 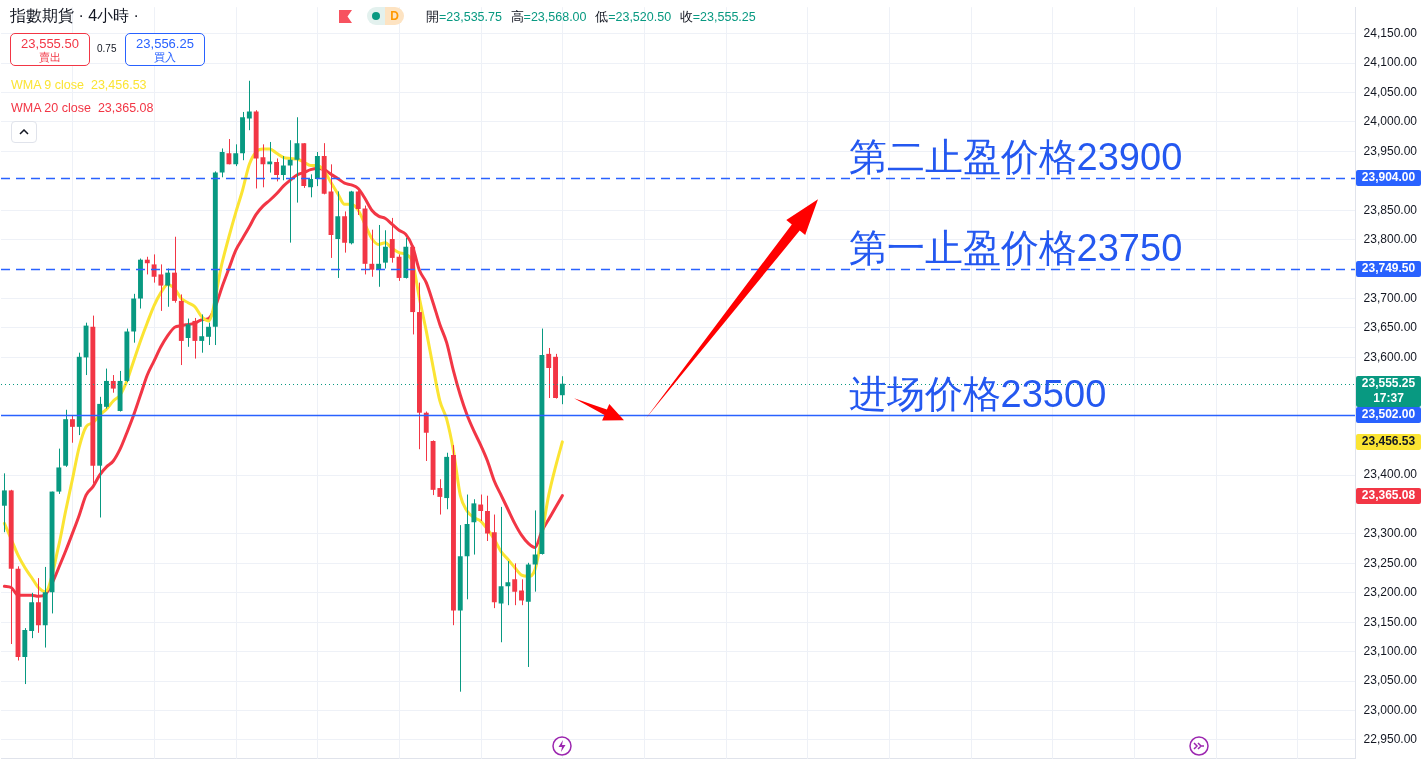 What do you see at coordinates (1390, 33) in the screenshot?
I see `y-tick-label: 24,150.00` at bounding box center [1390, 33].